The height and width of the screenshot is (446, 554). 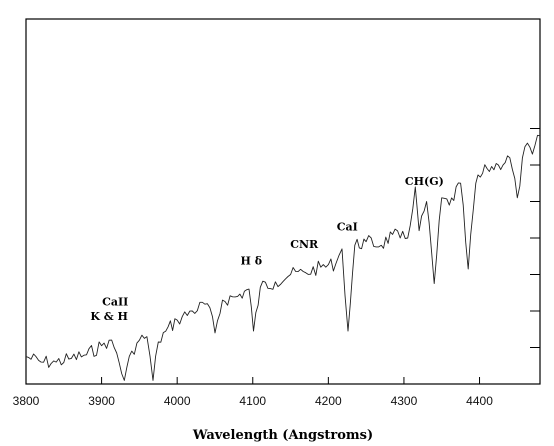 What do you see at coordinates (252, 401) in the screenshot?
I see `x-tick-label: 4100` at bounding box center [252, 401].